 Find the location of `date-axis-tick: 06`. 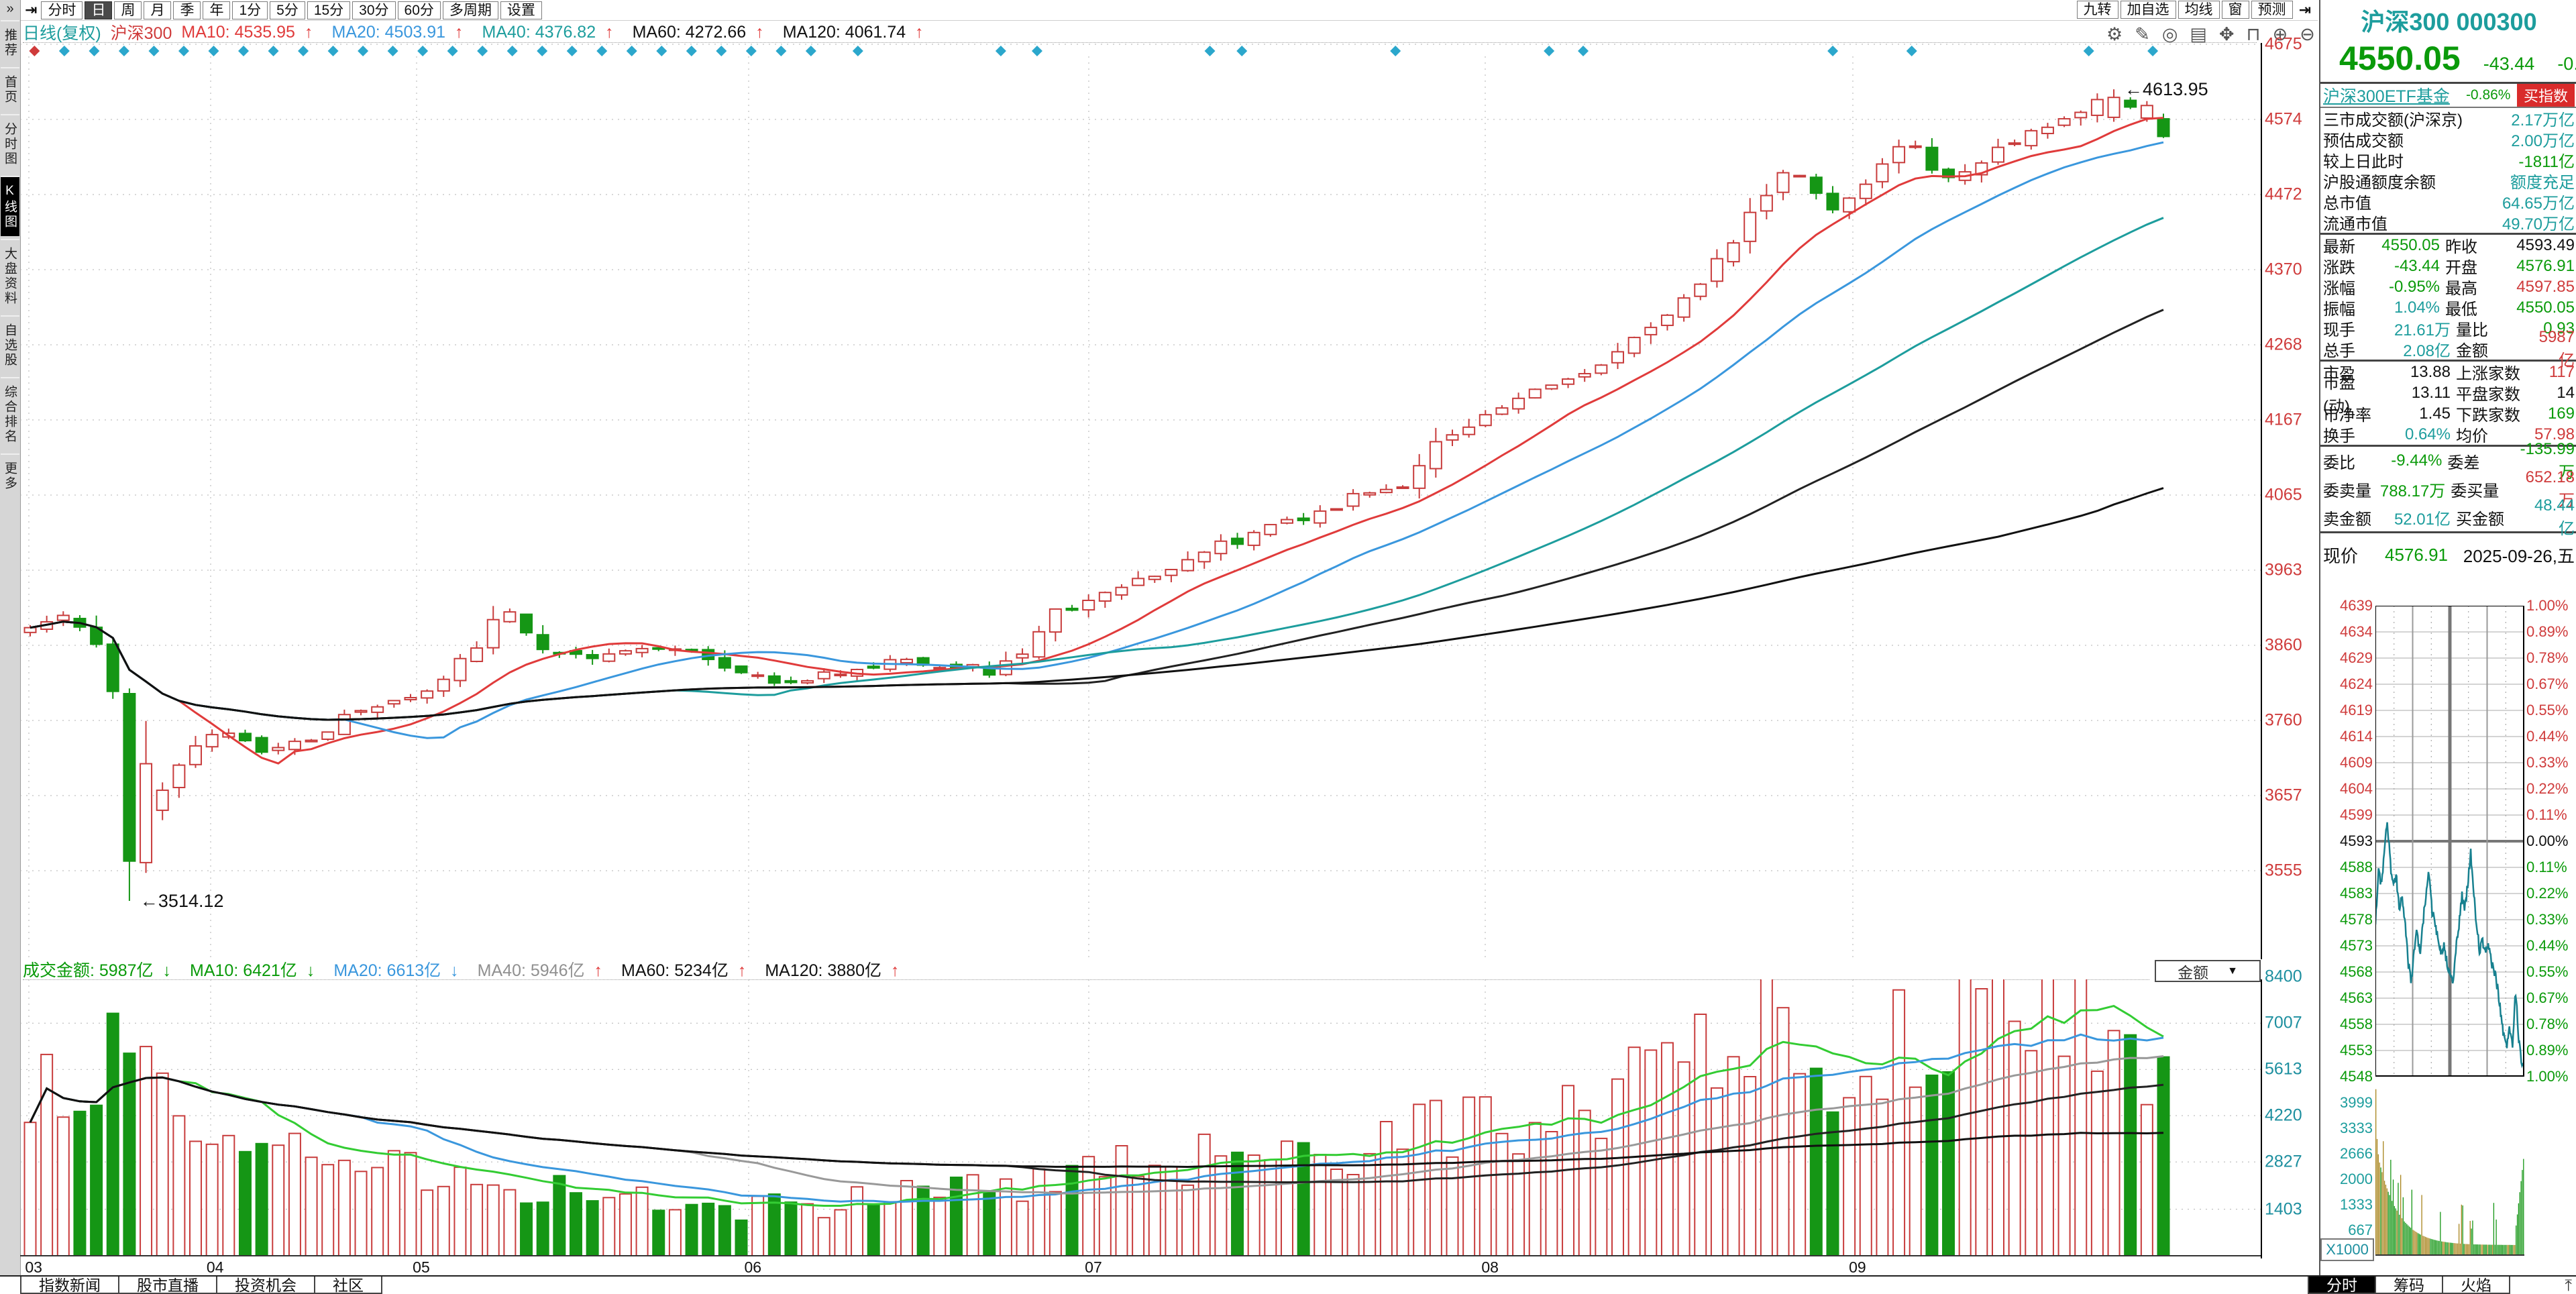

date-axis-tick: 06 is located at coordinates (753, 1267).